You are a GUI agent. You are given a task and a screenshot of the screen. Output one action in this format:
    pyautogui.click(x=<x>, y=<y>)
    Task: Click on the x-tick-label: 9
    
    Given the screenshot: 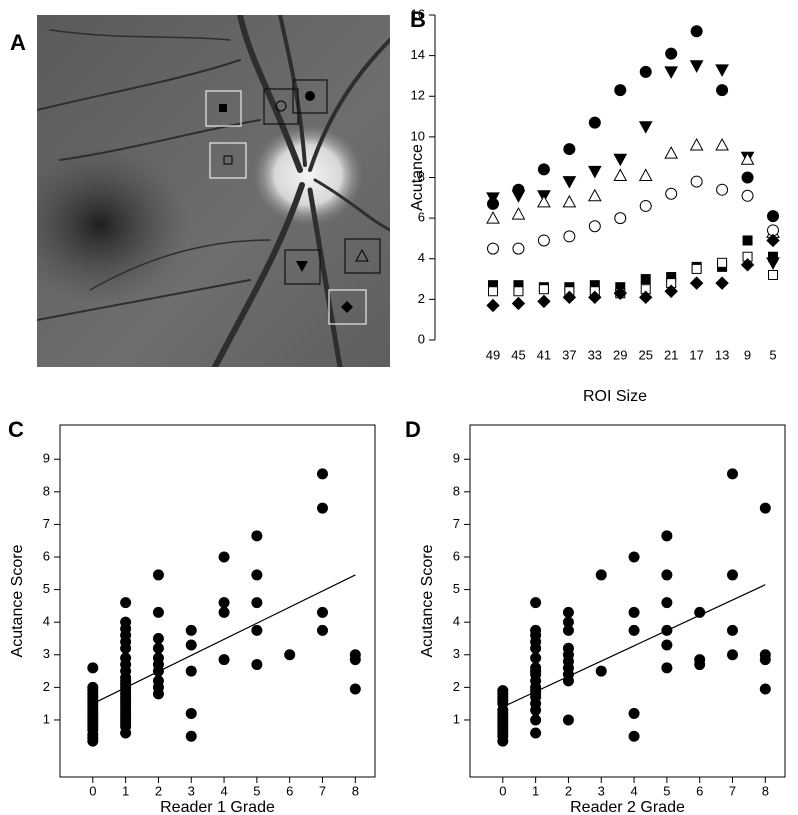 What is the action you would take?
    pyautogui.click(x=747, y=354)
    